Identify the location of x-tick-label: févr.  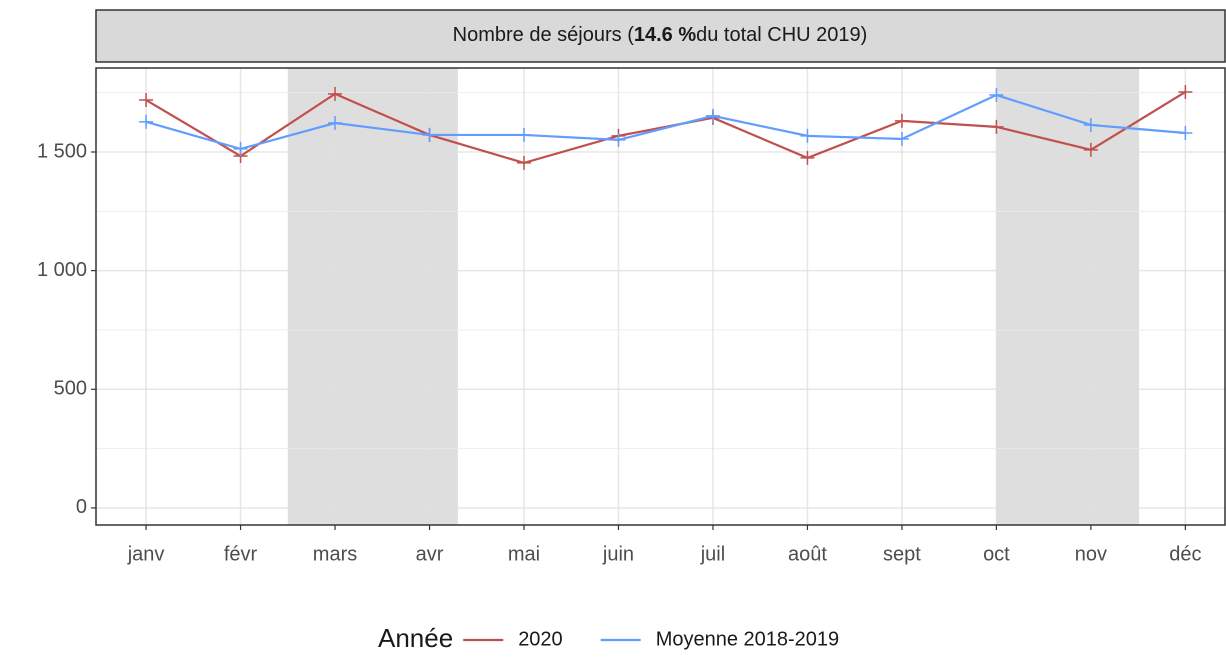
(241, 554).